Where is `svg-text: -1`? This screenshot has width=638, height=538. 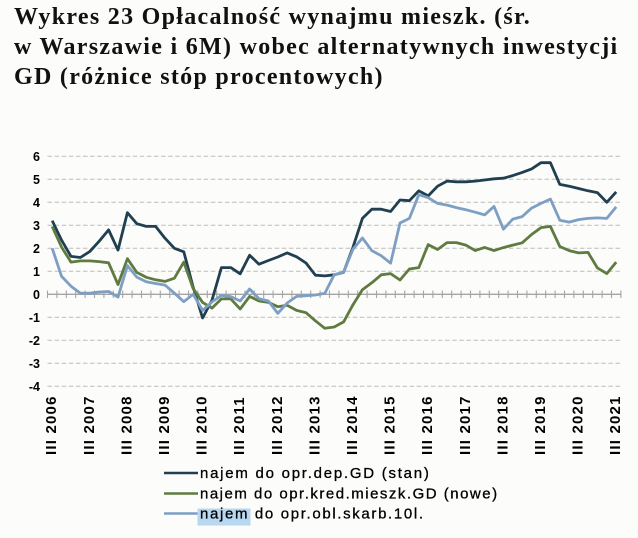 svg-text: -1 is located at coordinates (34, 318).